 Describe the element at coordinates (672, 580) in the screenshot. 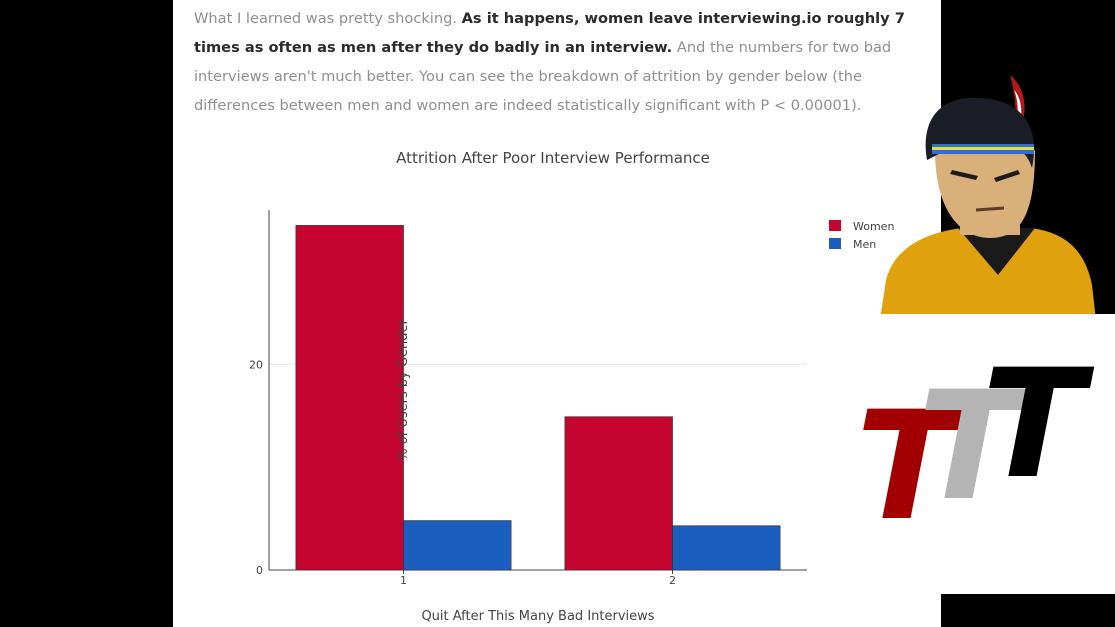

I see `x-tick-label: 2` at that location.